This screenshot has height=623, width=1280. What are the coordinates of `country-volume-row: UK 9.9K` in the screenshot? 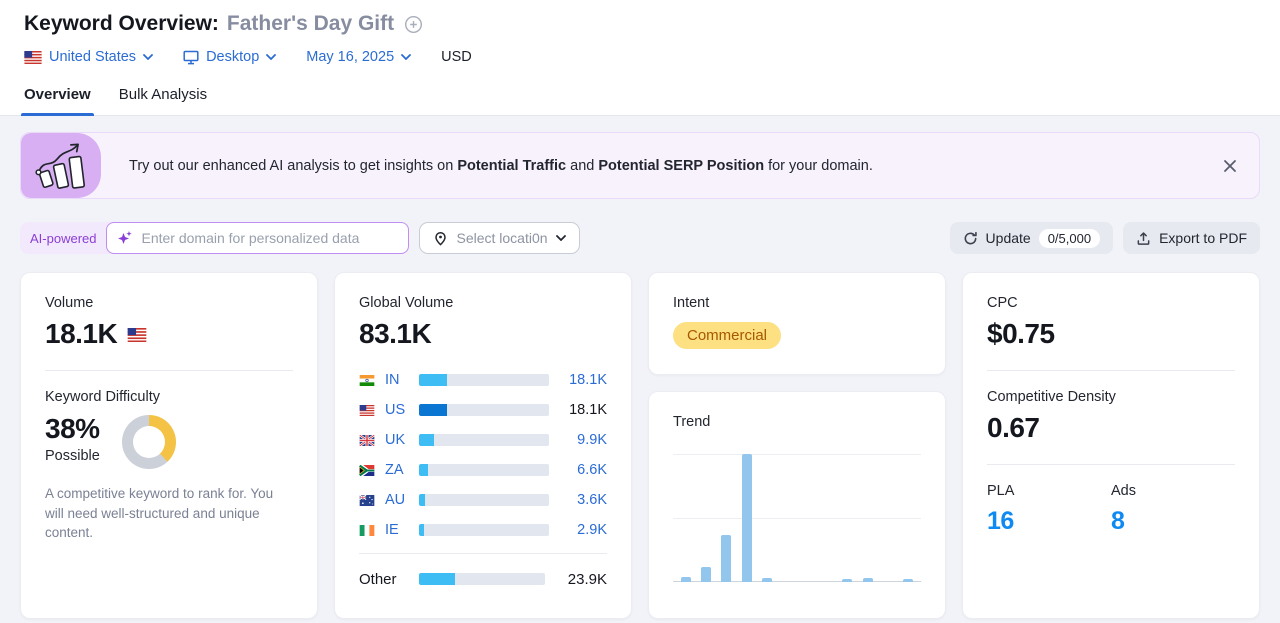 It's located at (483, 440).